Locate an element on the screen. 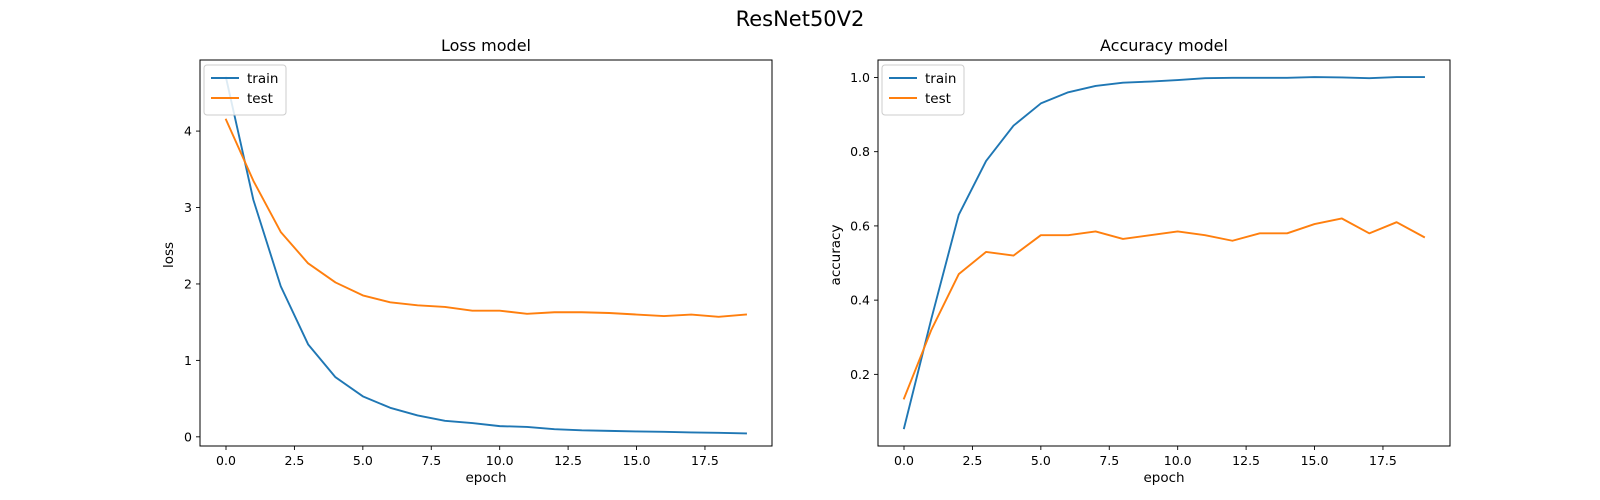 The height and width of the screenshot is (500, 1600). accuracy-ytick-label: 0.4 is located at coordinates (860, 300).